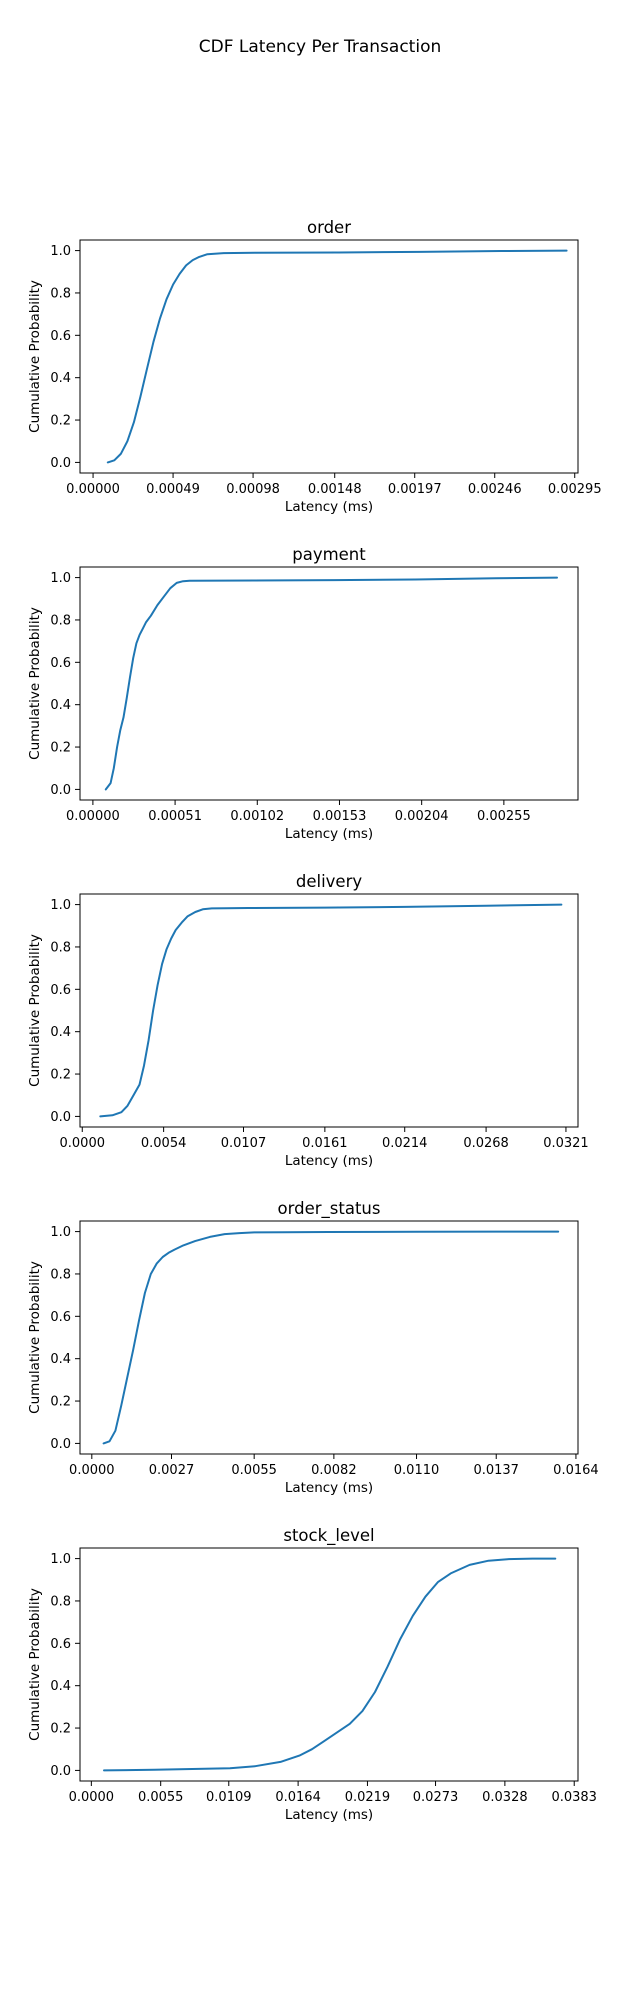  What do you see at coordinates (325, 1143) in the screenshot?
I see `x-tick-label: 0.0161` at bounding box center [325, 1143].